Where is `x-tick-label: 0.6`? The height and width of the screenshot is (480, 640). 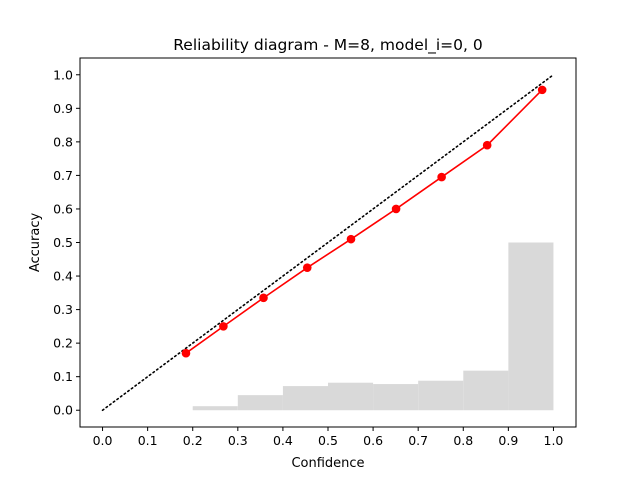
x-tick-label: 0.6 is located at coordinates (373, 440).